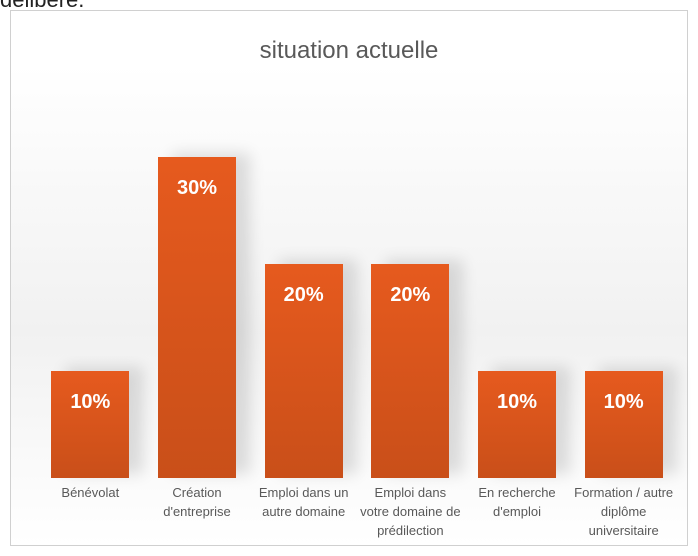 This screenshot has height=556, width=698. I want to click on chart-title: situation actuelle, so click(349, 50).